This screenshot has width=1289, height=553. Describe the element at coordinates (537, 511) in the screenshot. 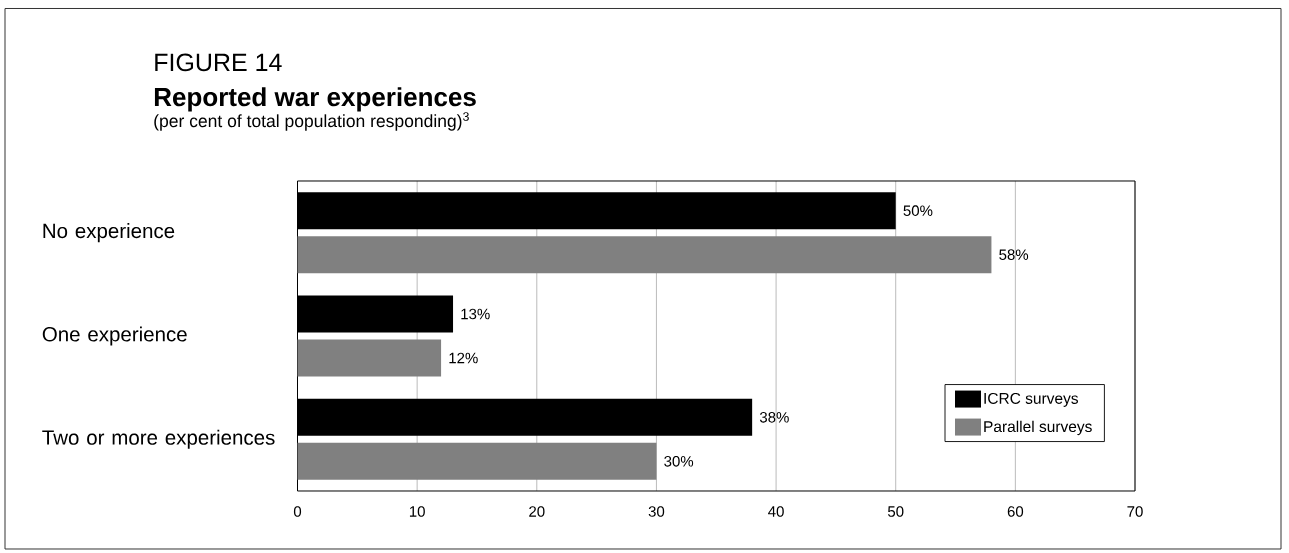

I see `x-tick-label: 20` at that location.